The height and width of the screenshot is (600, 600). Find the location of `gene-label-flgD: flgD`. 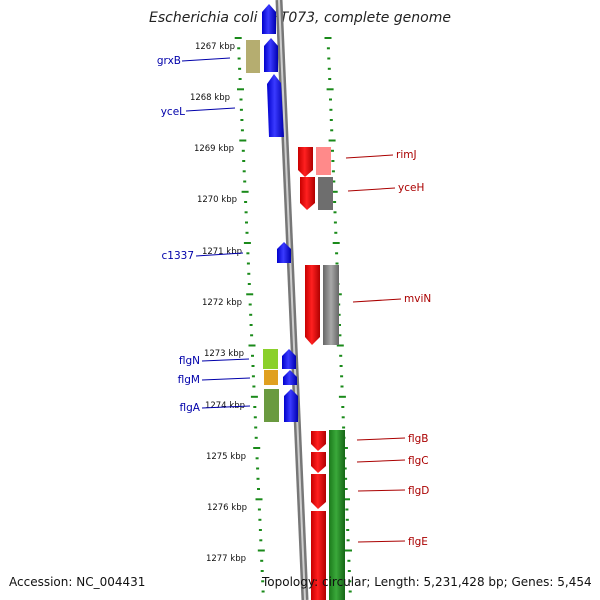

gene-label-flgD: flgD is located at coordinates (418, 491).